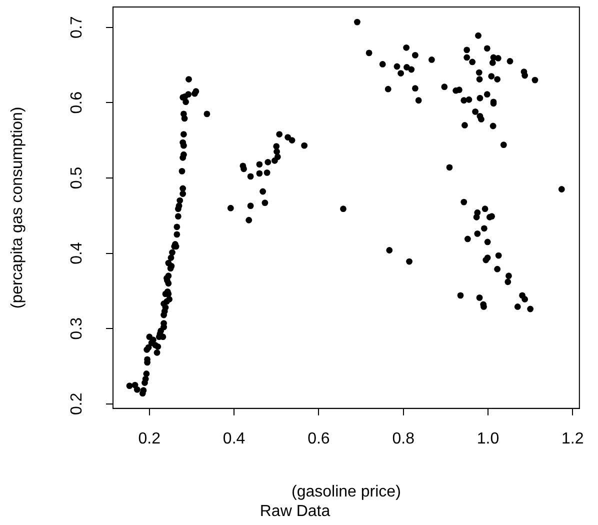 Image resolution: width=598 pixels, height=525 pixels. I want to click on x-axis-title: (gasoline price), so click(346, 492).